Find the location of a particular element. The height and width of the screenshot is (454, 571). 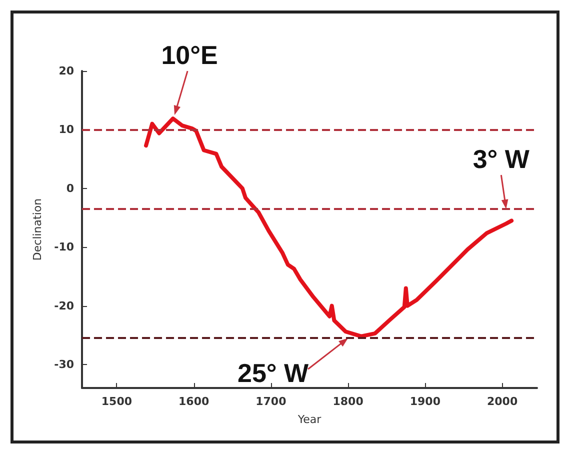

x-tick-label: 1500 is located at coordinates (116, 401).